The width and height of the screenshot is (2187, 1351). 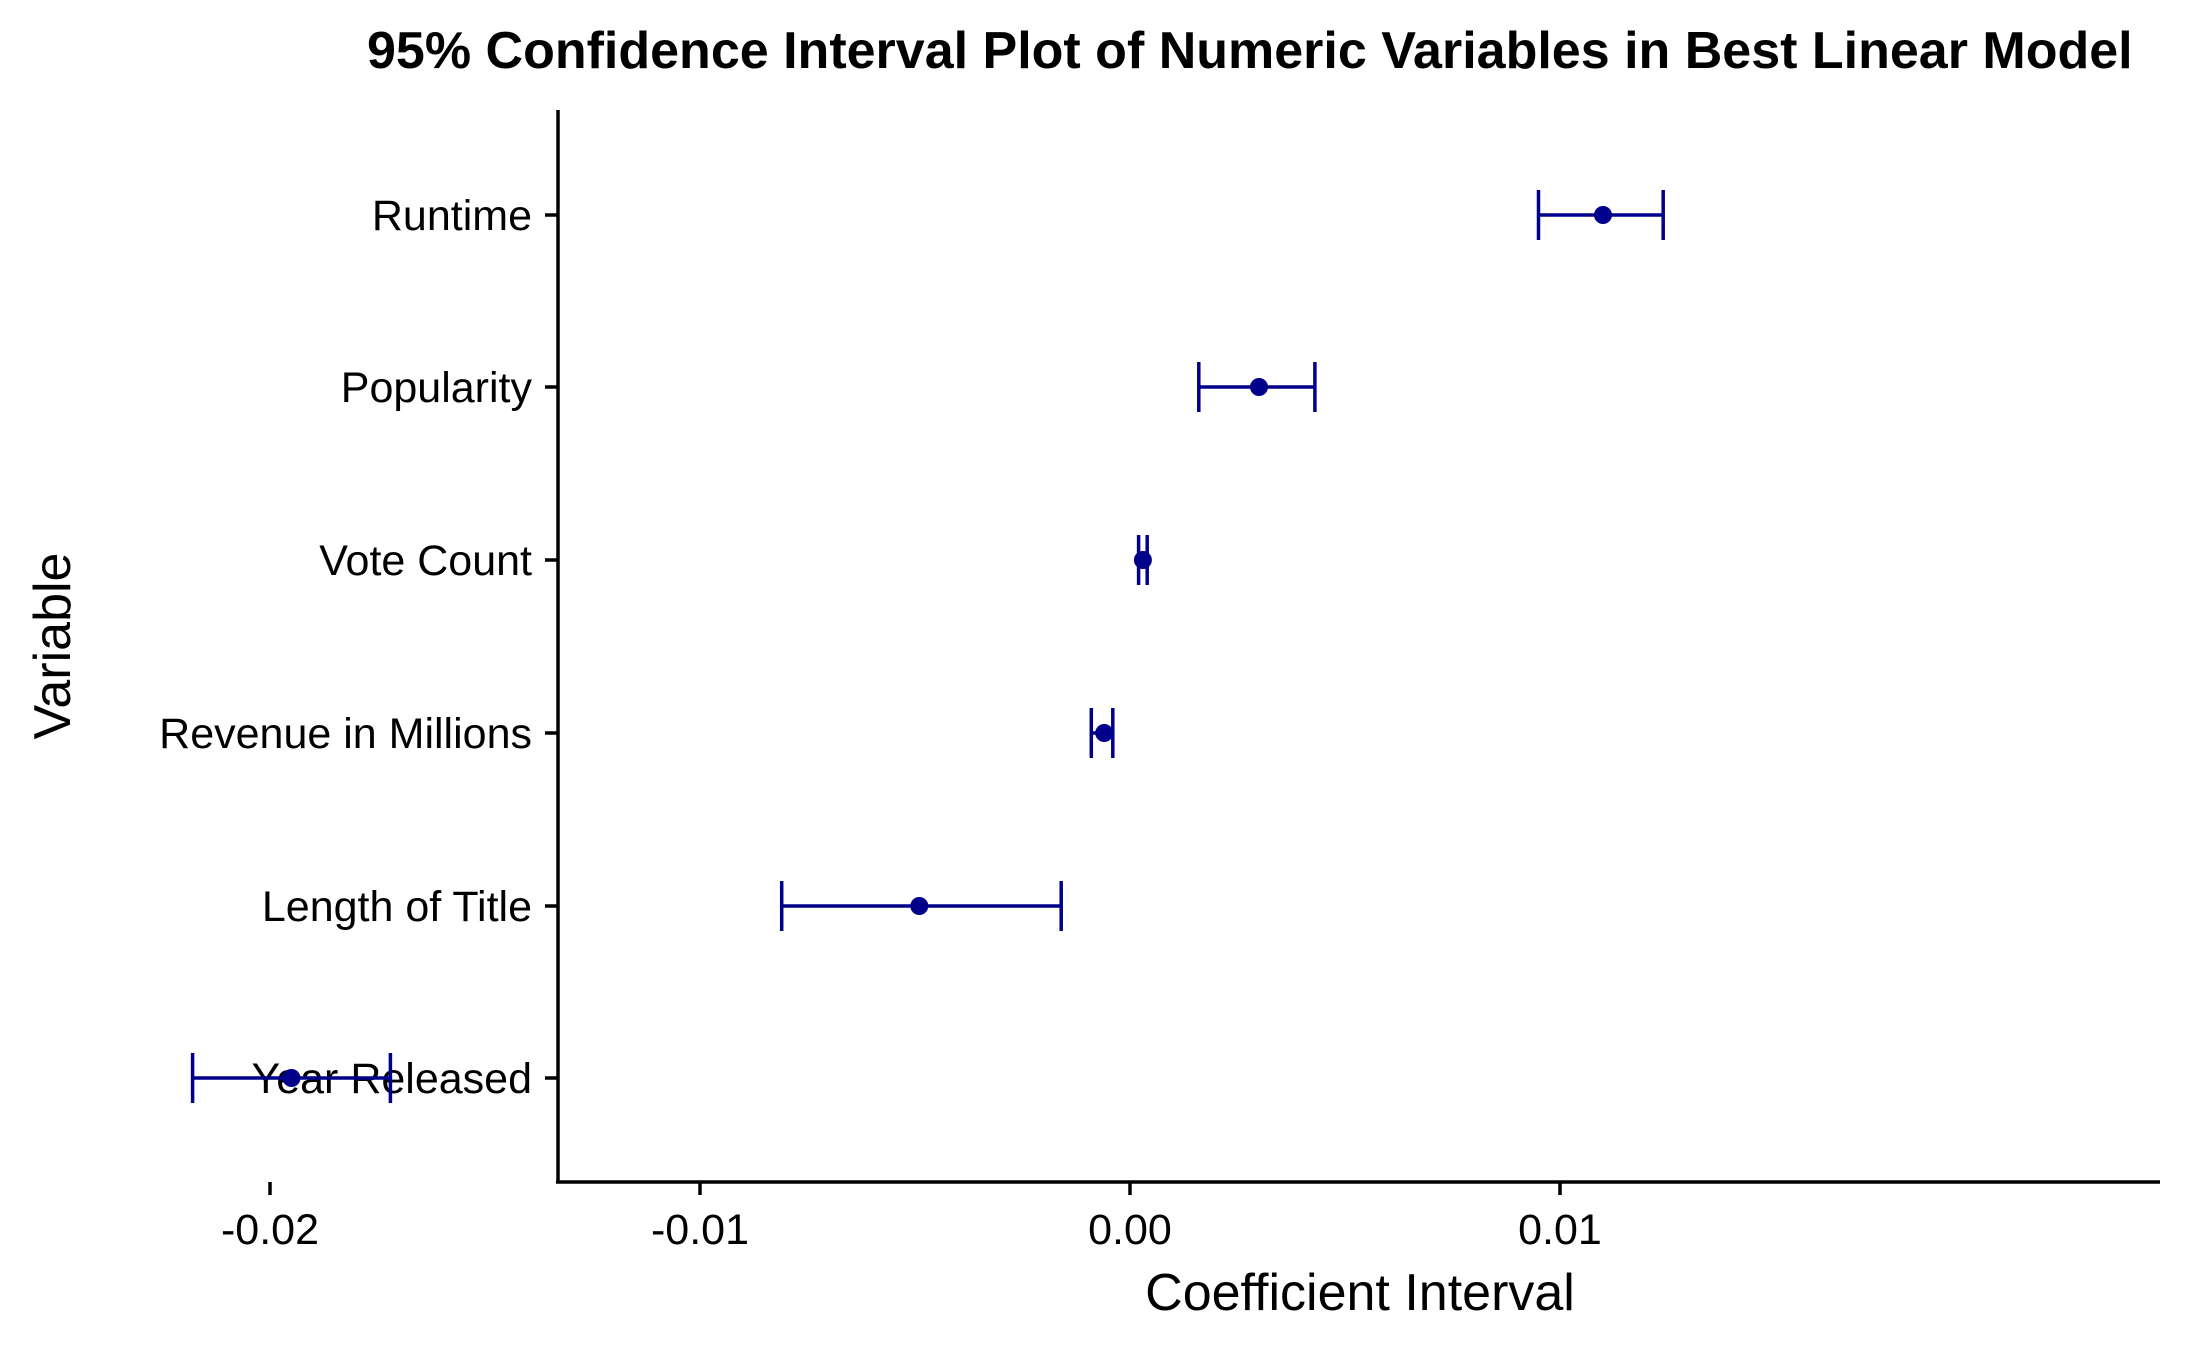 I want to click on y-tick-label: Runtime, so click(x=452, y=216).